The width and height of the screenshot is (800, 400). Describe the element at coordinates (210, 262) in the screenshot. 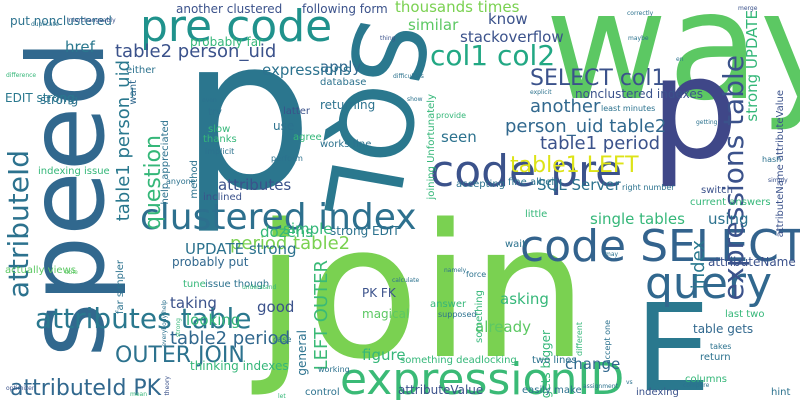

I see `word: probably put` at that location.